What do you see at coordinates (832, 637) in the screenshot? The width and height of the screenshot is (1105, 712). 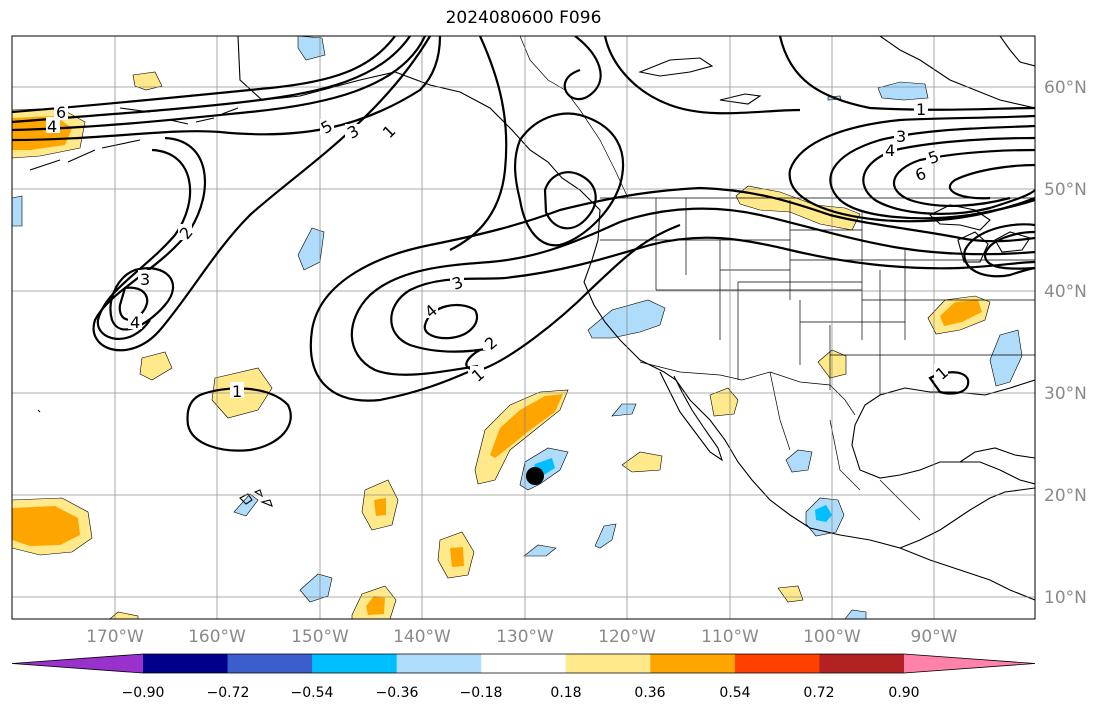 I see `lon-label: 100°W` at bounding box center [832, 637].